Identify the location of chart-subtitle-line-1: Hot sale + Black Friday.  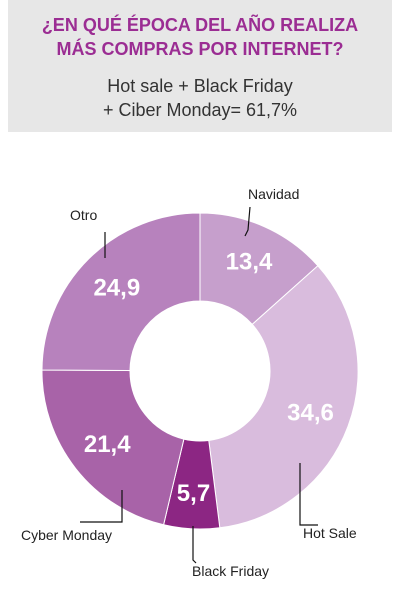
(200, 86).